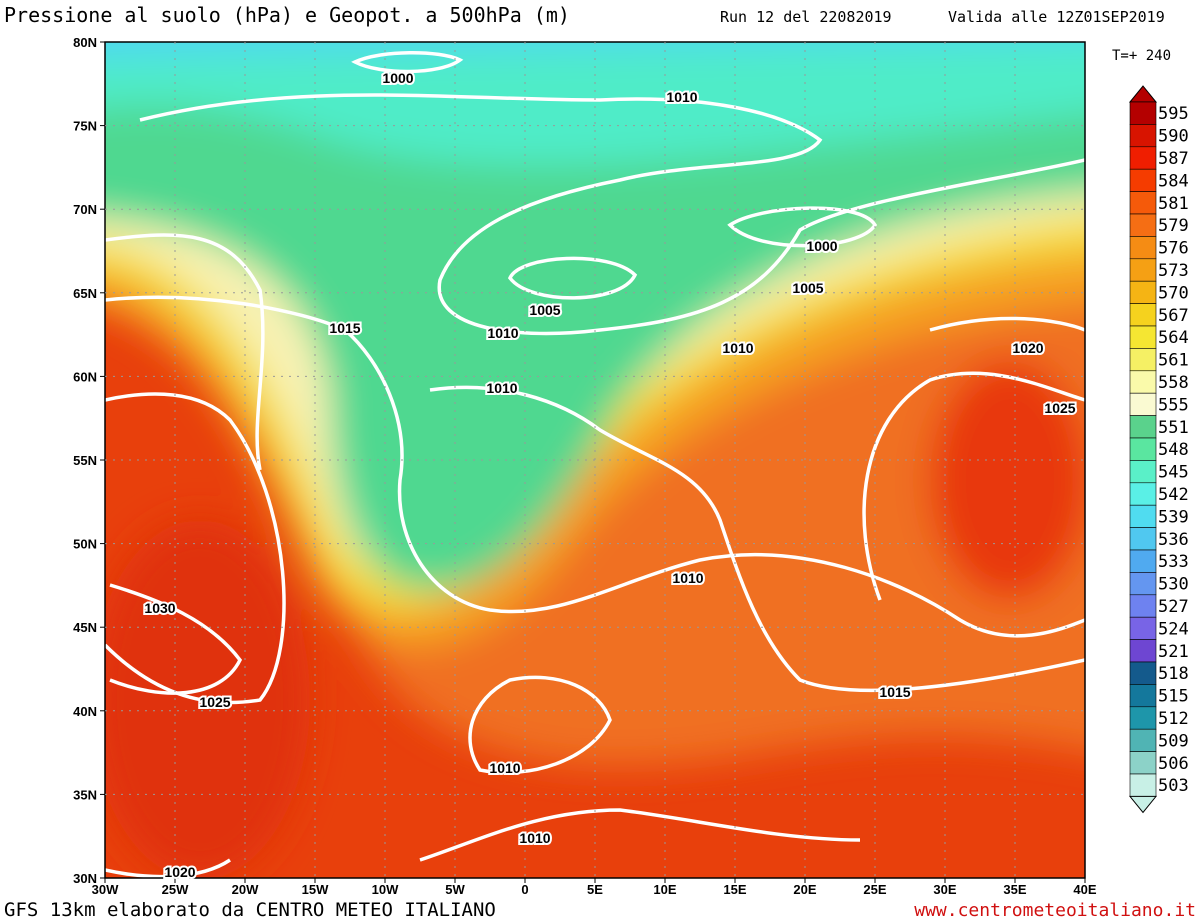  I want to click on colorbar-label: 551, so click(1173, 428).